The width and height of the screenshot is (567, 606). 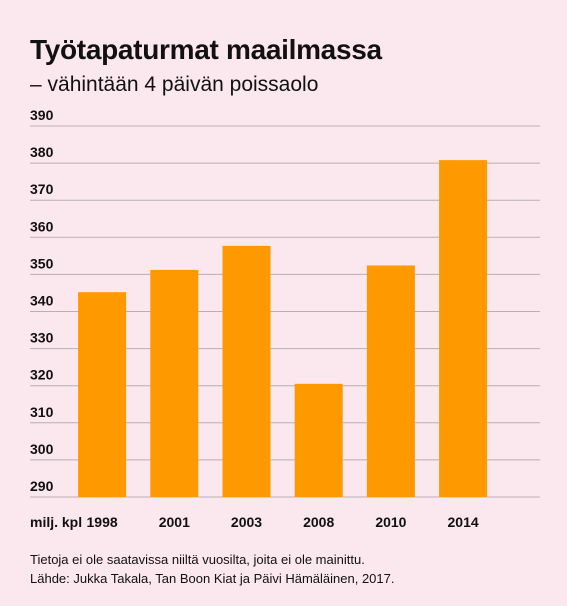 I want to click on y-tick-label: 310, so click(x=42, y=412).